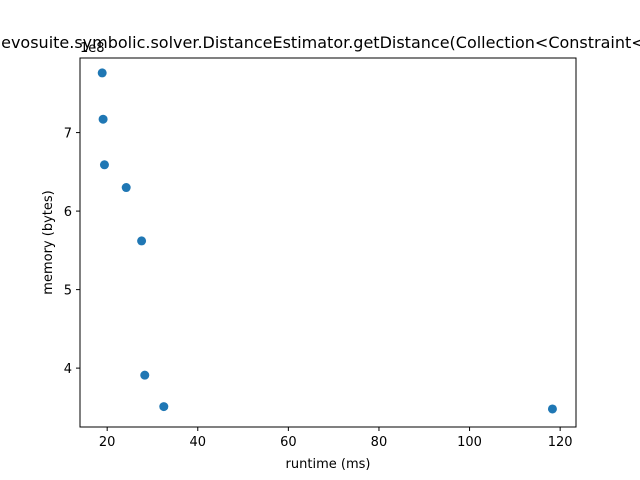  What do you see at coordinates (560, 442) in the screenshot?
I see `x-tick-label-120: 120` at bounding box center [560, 442].